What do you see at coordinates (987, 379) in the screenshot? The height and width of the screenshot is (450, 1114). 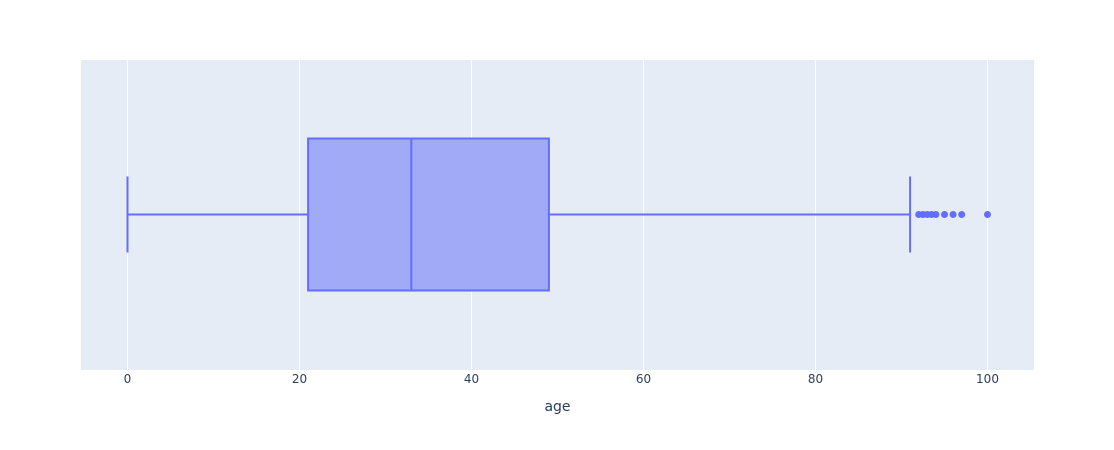 I see `x-tick-label-100: 100` at bounding box center [987, 379].